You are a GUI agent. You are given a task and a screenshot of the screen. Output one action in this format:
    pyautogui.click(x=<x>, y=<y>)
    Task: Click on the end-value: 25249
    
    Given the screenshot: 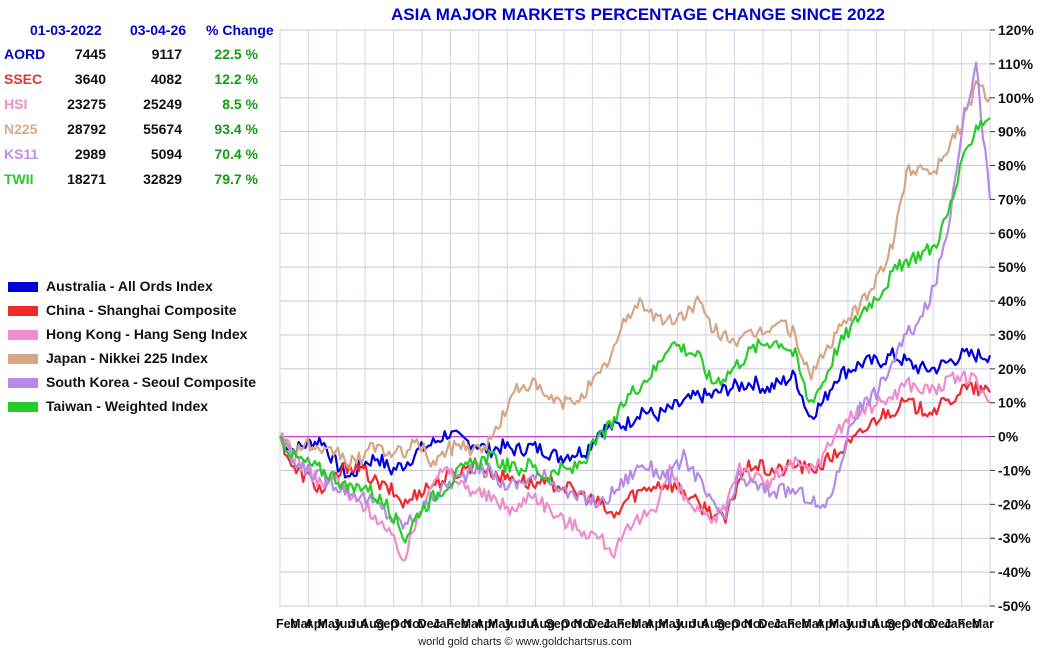 What is the action you would take?
    pyautogui.click(x=162, y=104)
    